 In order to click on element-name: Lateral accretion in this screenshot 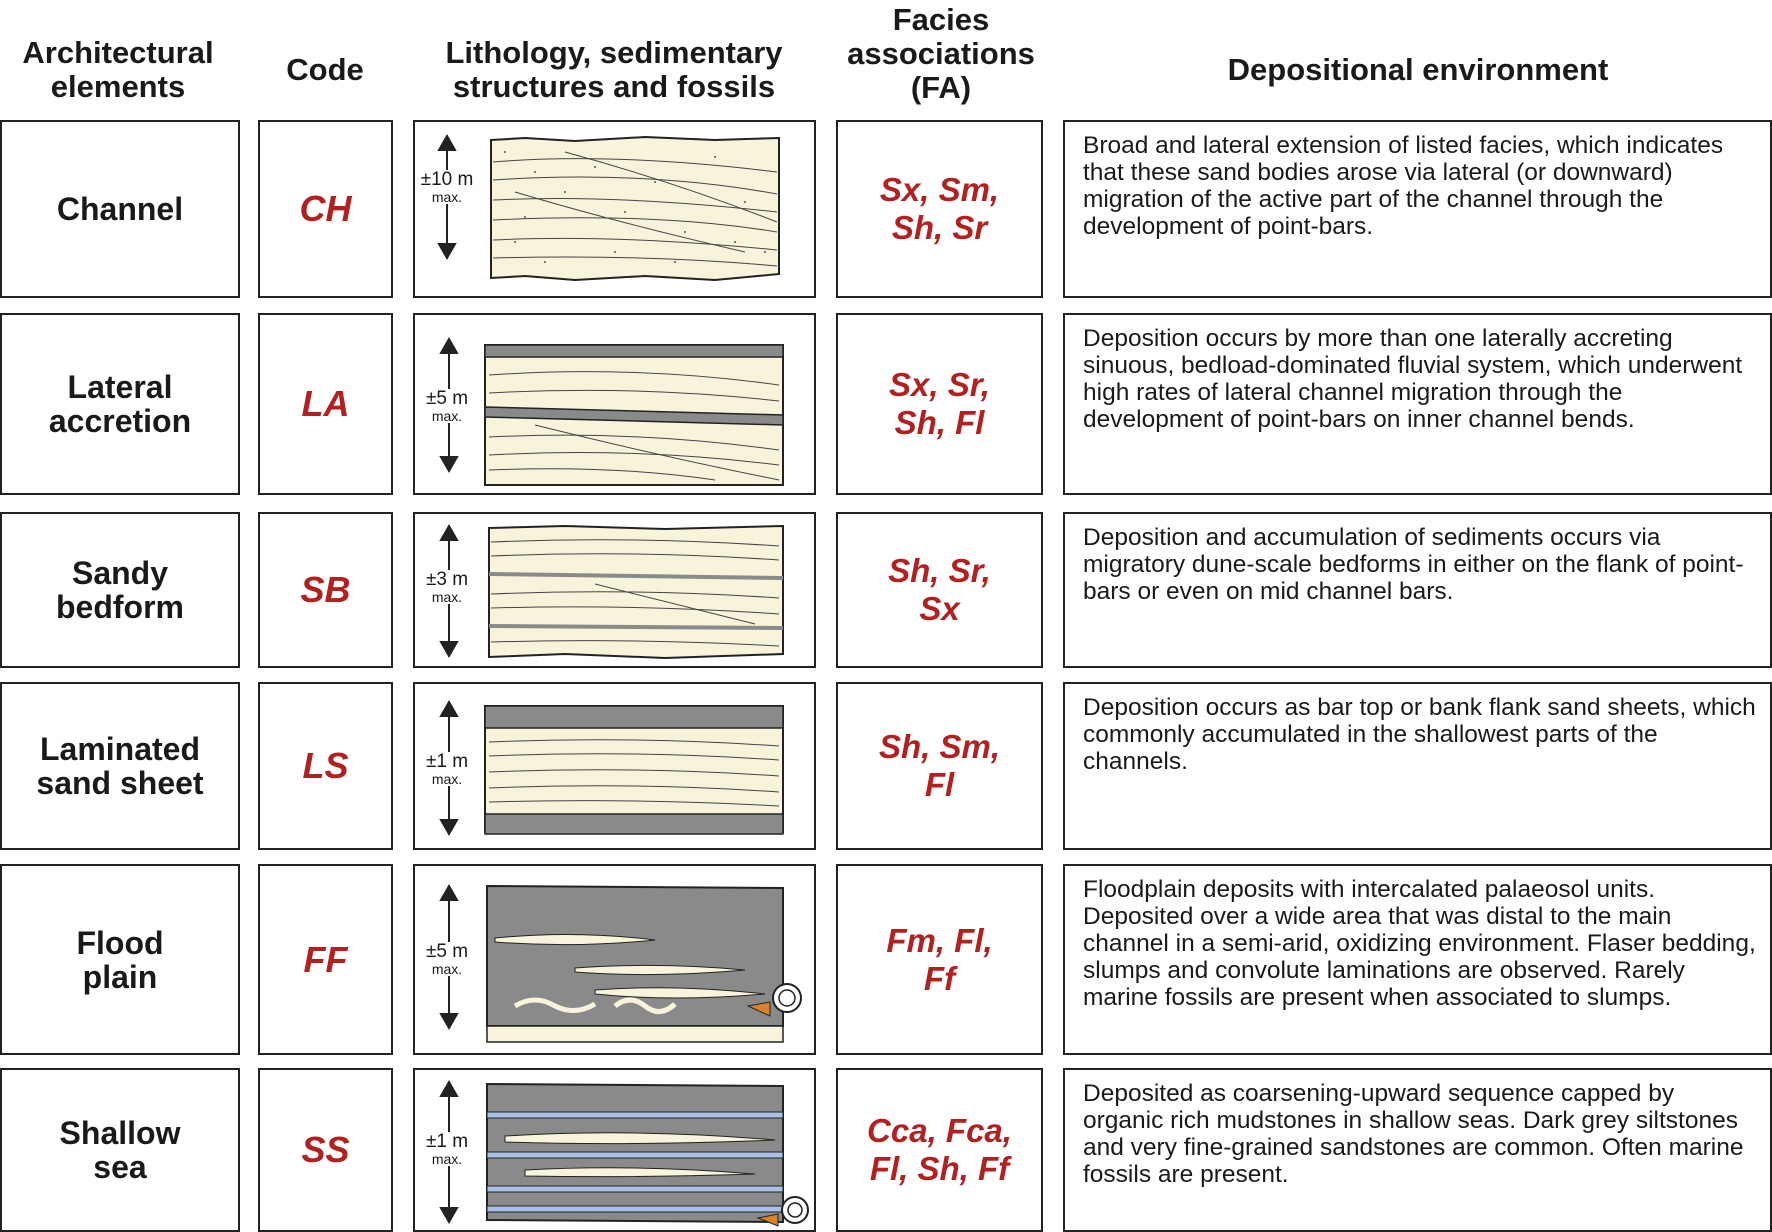, I will do `click(120, 404)`.